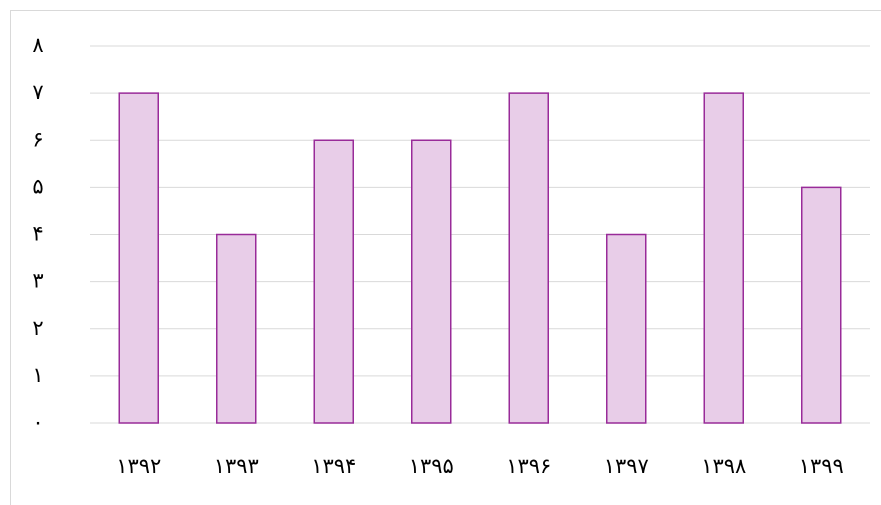 The height and width of the screenshot is (505, 881). What do you see at coordinates (37, 422) in the screenshot?
I see `y-tick-label: ۰` at bounding box center [37, 422].